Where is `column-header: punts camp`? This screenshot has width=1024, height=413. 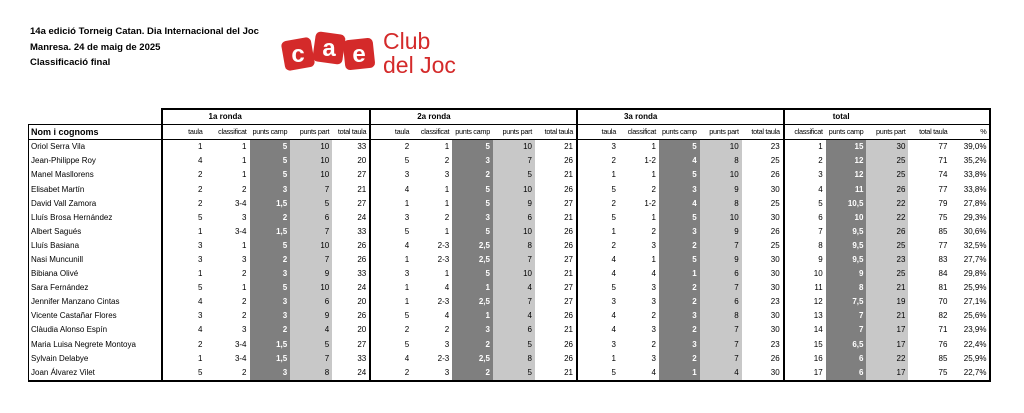 column-header: punts camp is located at coordinates (472, 132).